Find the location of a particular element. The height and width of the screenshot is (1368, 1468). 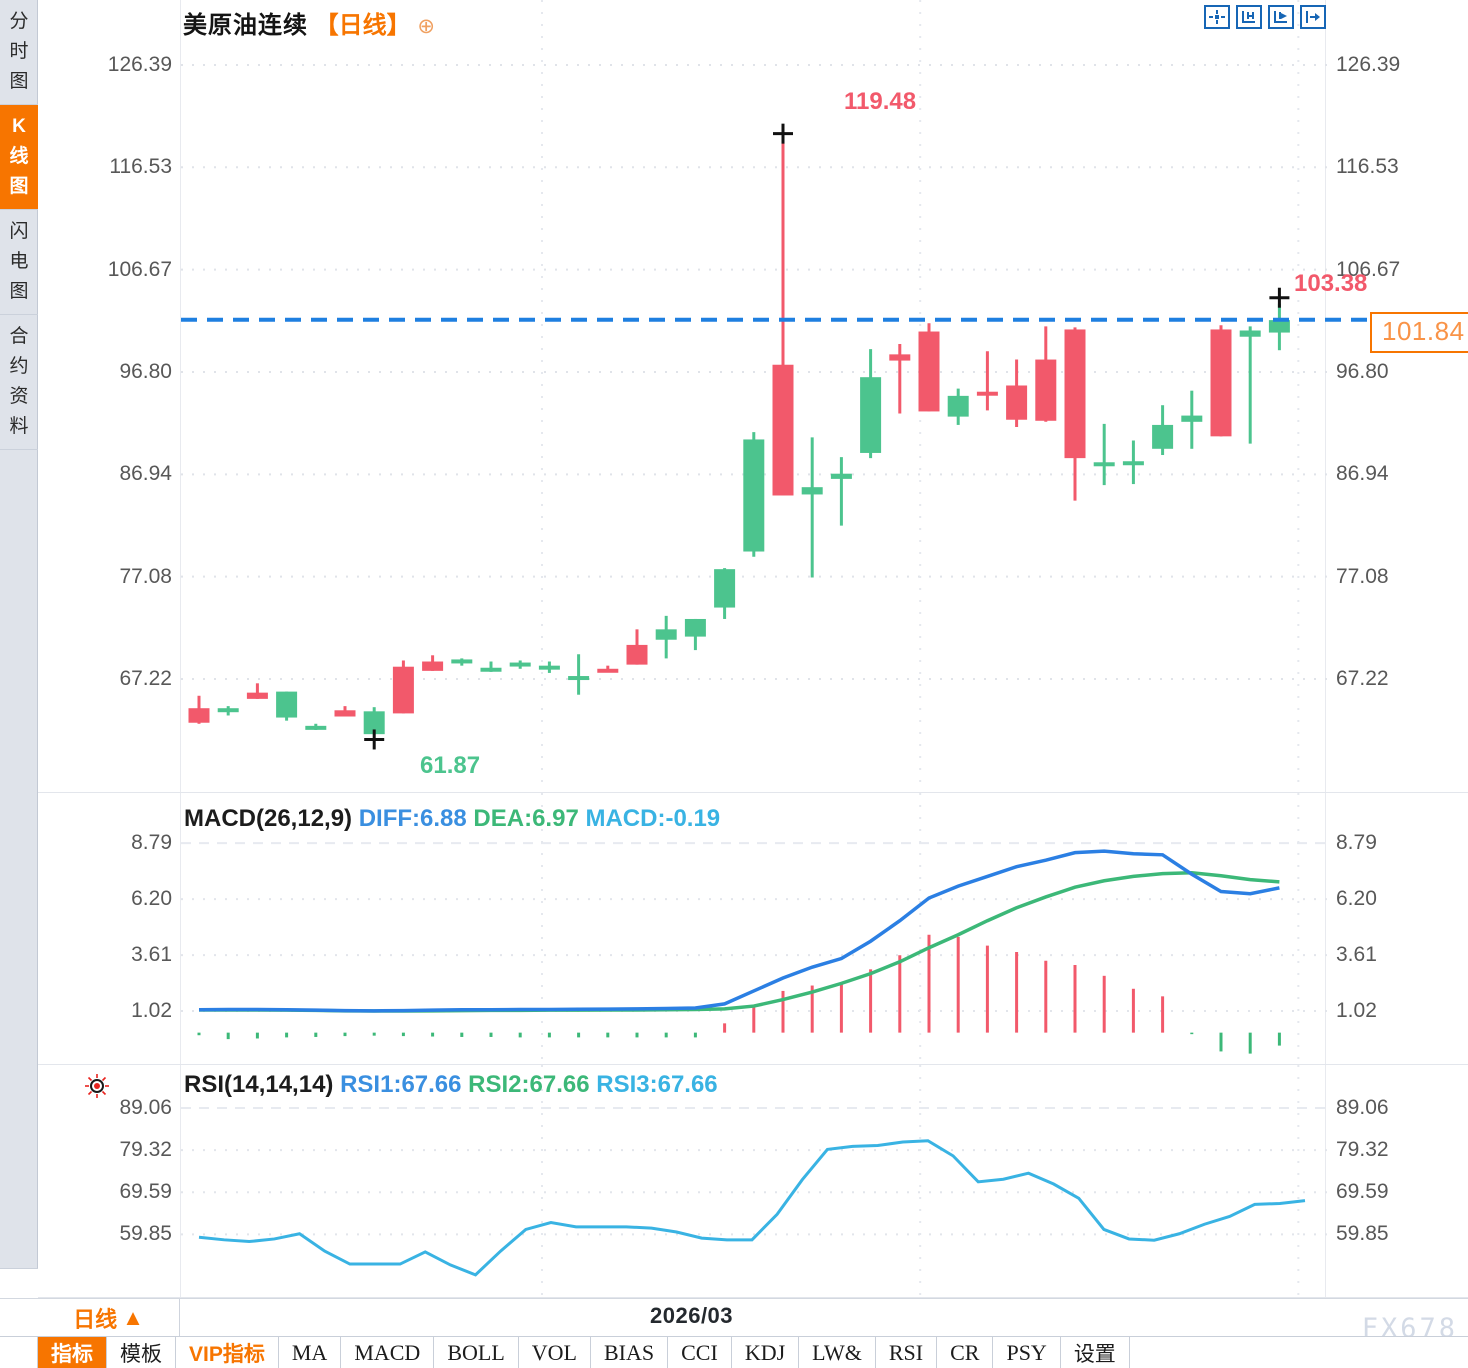

tab-boll: BOLL is located at coordinates (476, 1352).